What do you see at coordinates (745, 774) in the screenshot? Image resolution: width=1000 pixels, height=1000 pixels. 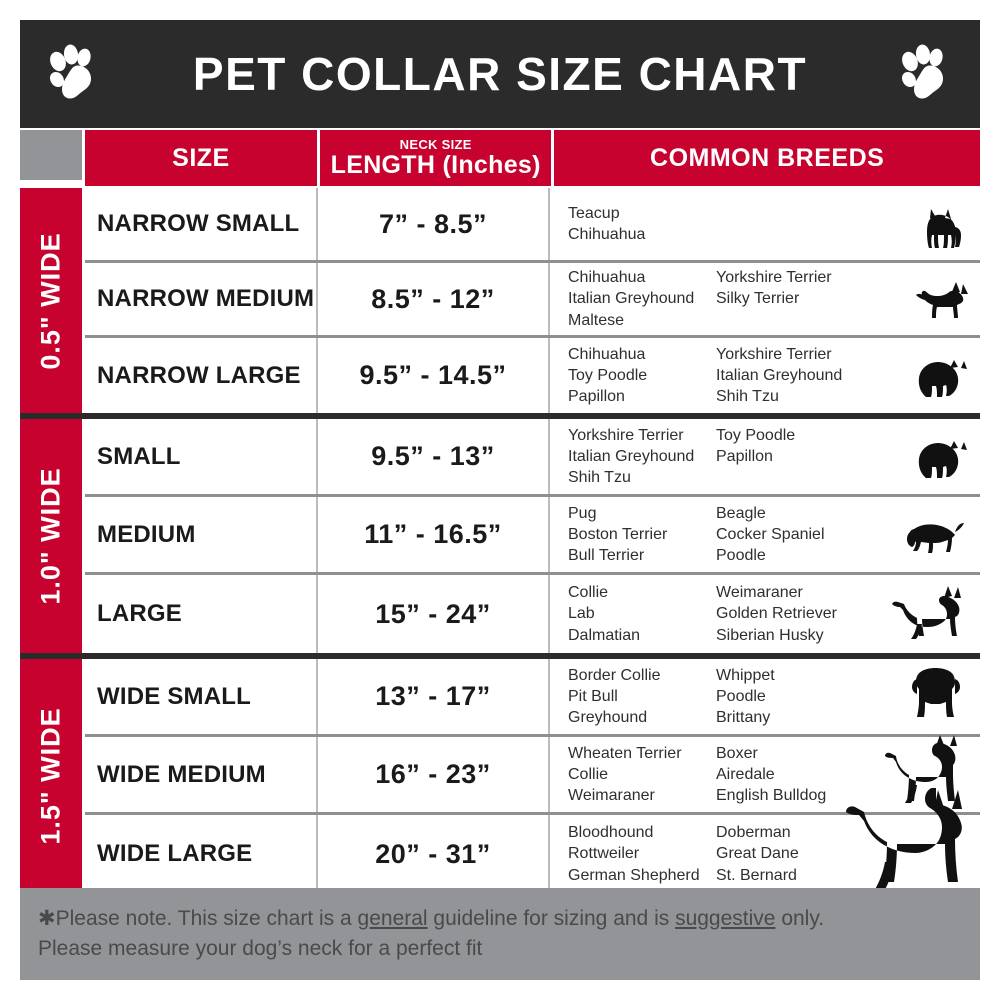 I see `breed-item: Airedale` at bounding box center [745, 774].